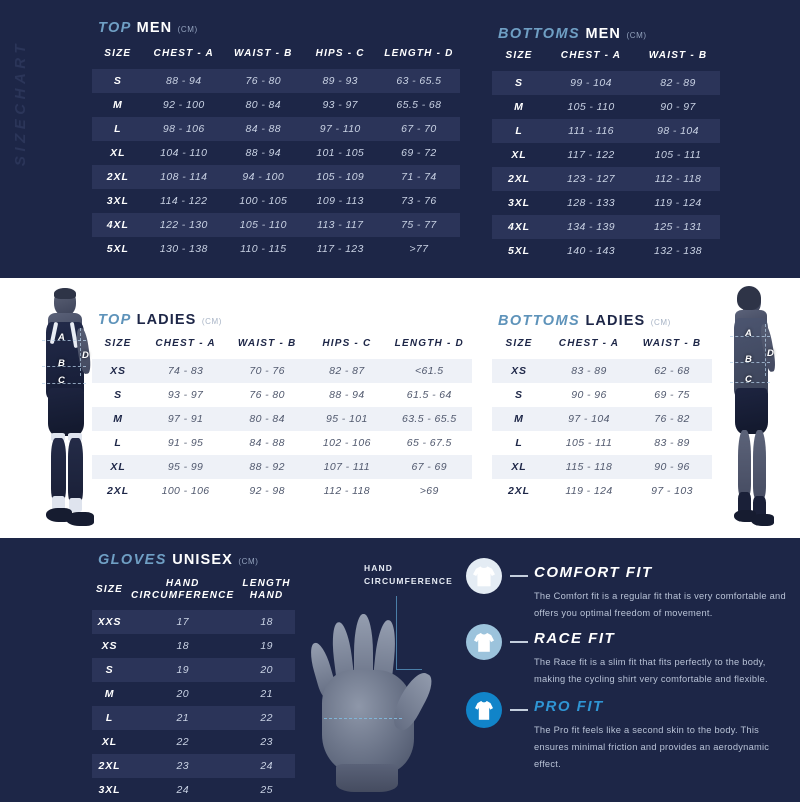 This screenshot has width=800, height=802. I want to click on table-row: M 105 - 110 90 - 97, so click(606, 107).